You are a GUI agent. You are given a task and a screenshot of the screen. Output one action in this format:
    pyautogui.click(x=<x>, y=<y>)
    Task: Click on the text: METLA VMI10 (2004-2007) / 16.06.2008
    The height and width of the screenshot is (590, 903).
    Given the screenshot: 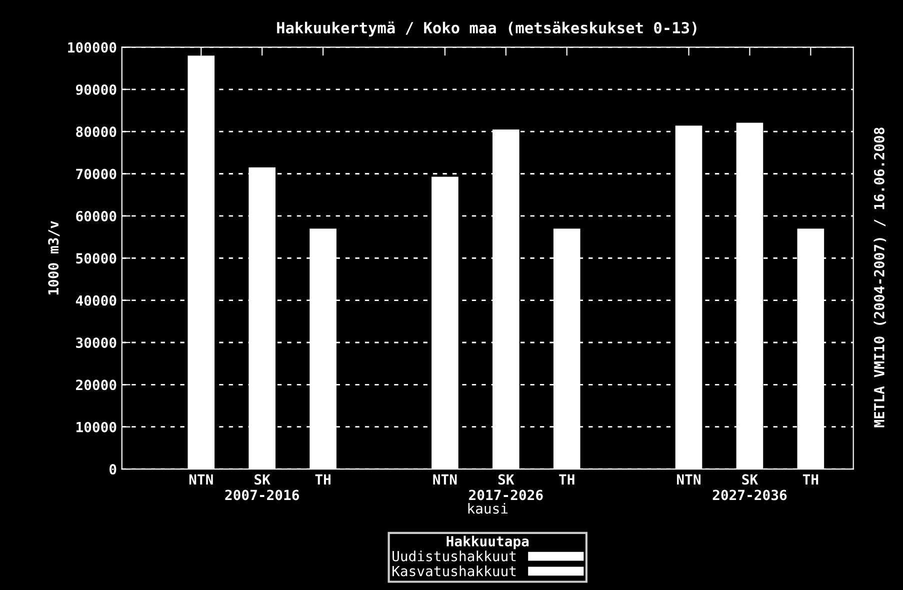 What is the action you would take?
    pyautogui.click(x=880, y=278)
    